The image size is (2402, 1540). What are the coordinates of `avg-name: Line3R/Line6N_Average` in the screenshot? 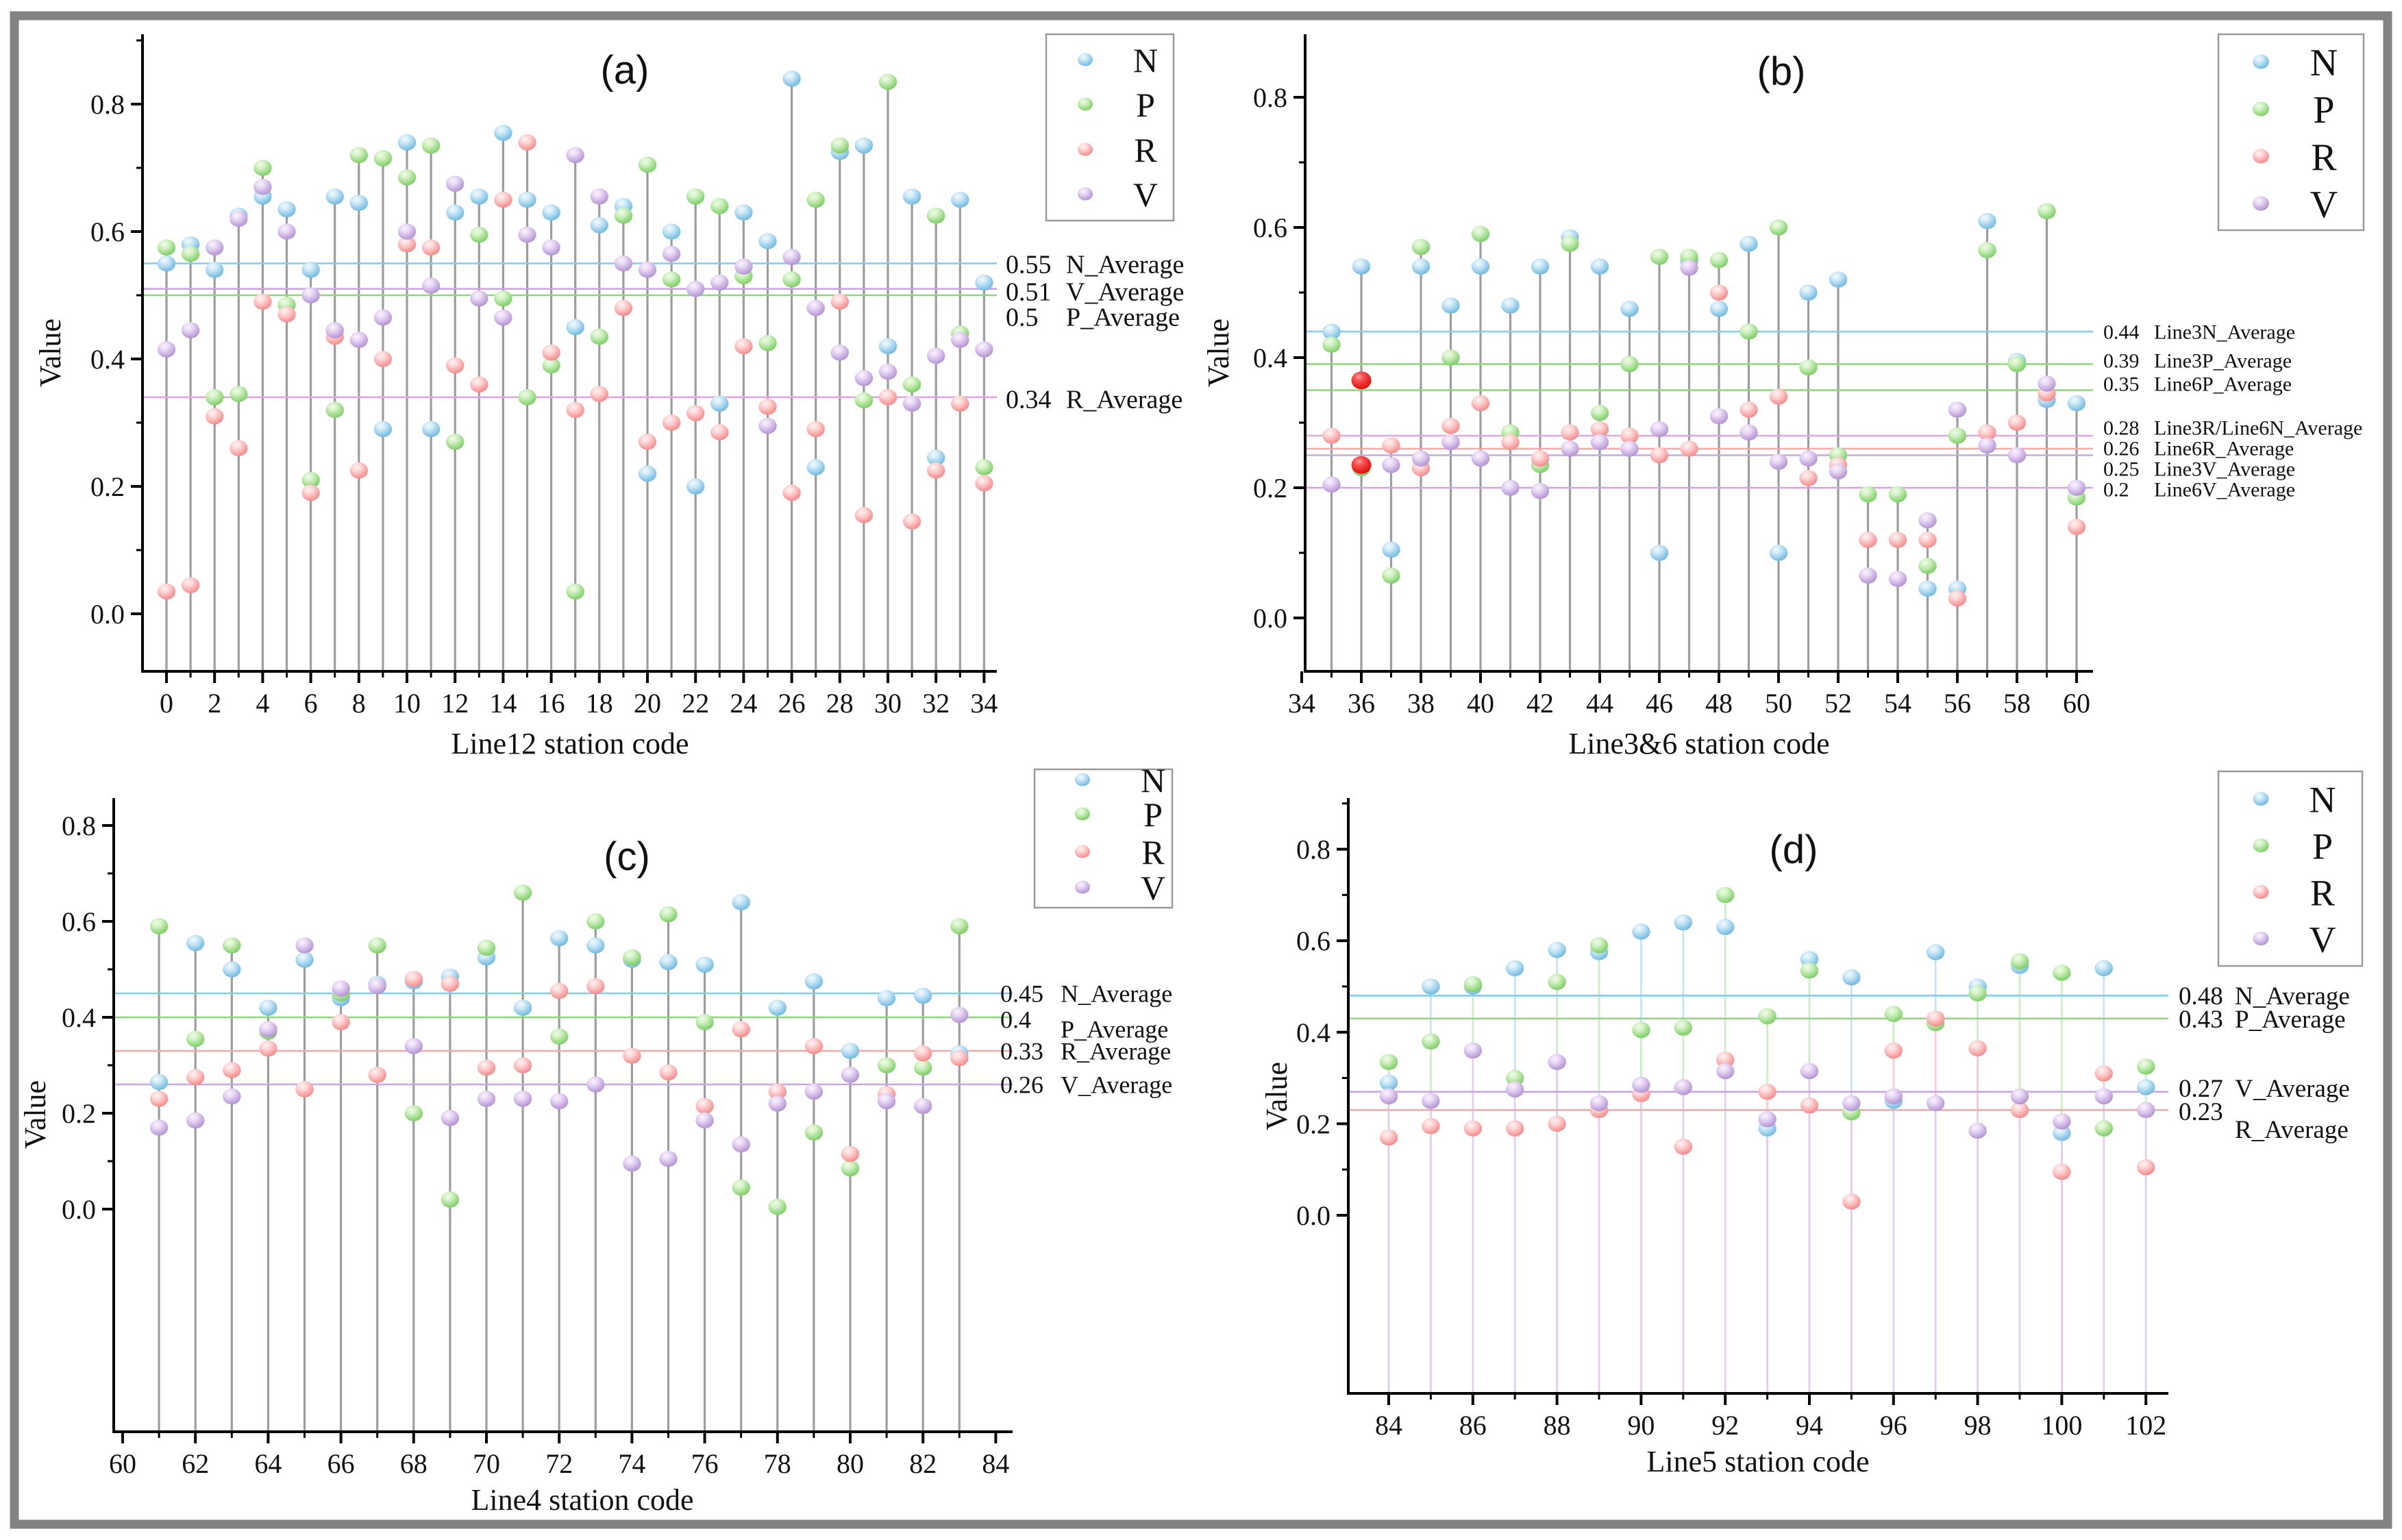 It's located at (2258, 428).